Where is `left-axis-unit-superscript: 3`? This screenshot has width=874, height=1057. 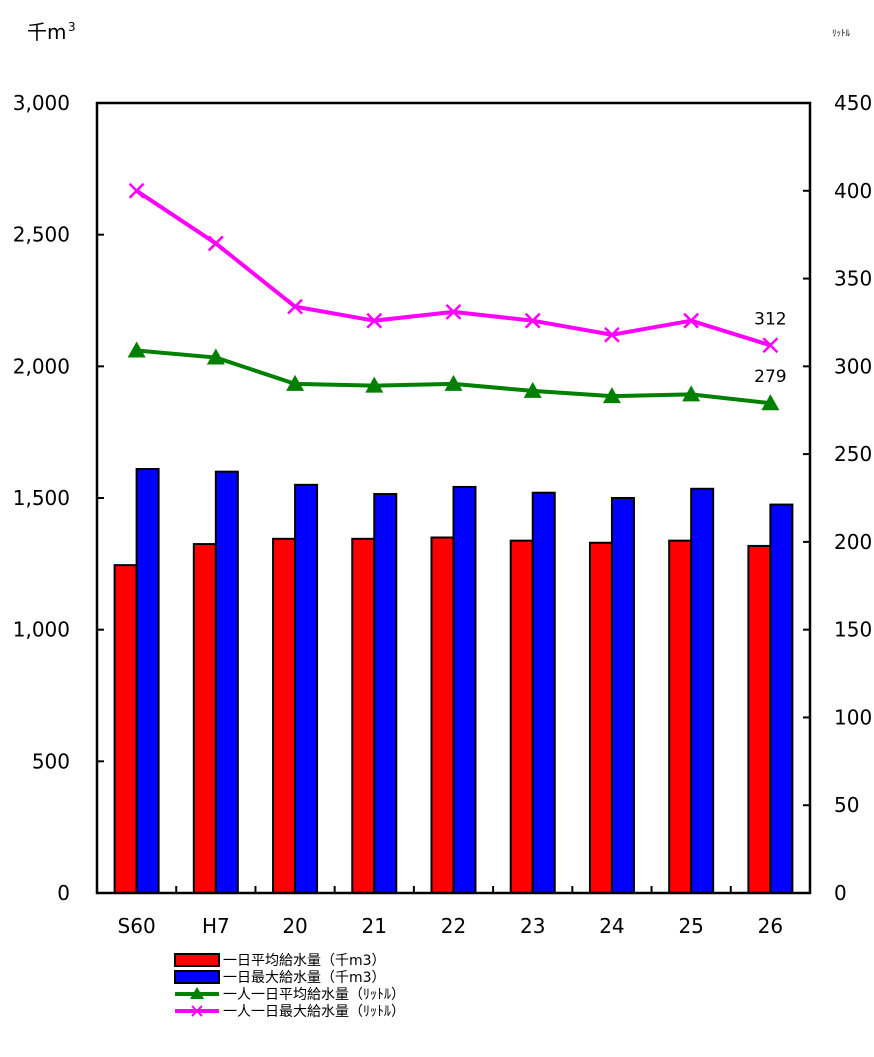 left-axis-unit-superscript: 3 is located at coordinates (72, 27).